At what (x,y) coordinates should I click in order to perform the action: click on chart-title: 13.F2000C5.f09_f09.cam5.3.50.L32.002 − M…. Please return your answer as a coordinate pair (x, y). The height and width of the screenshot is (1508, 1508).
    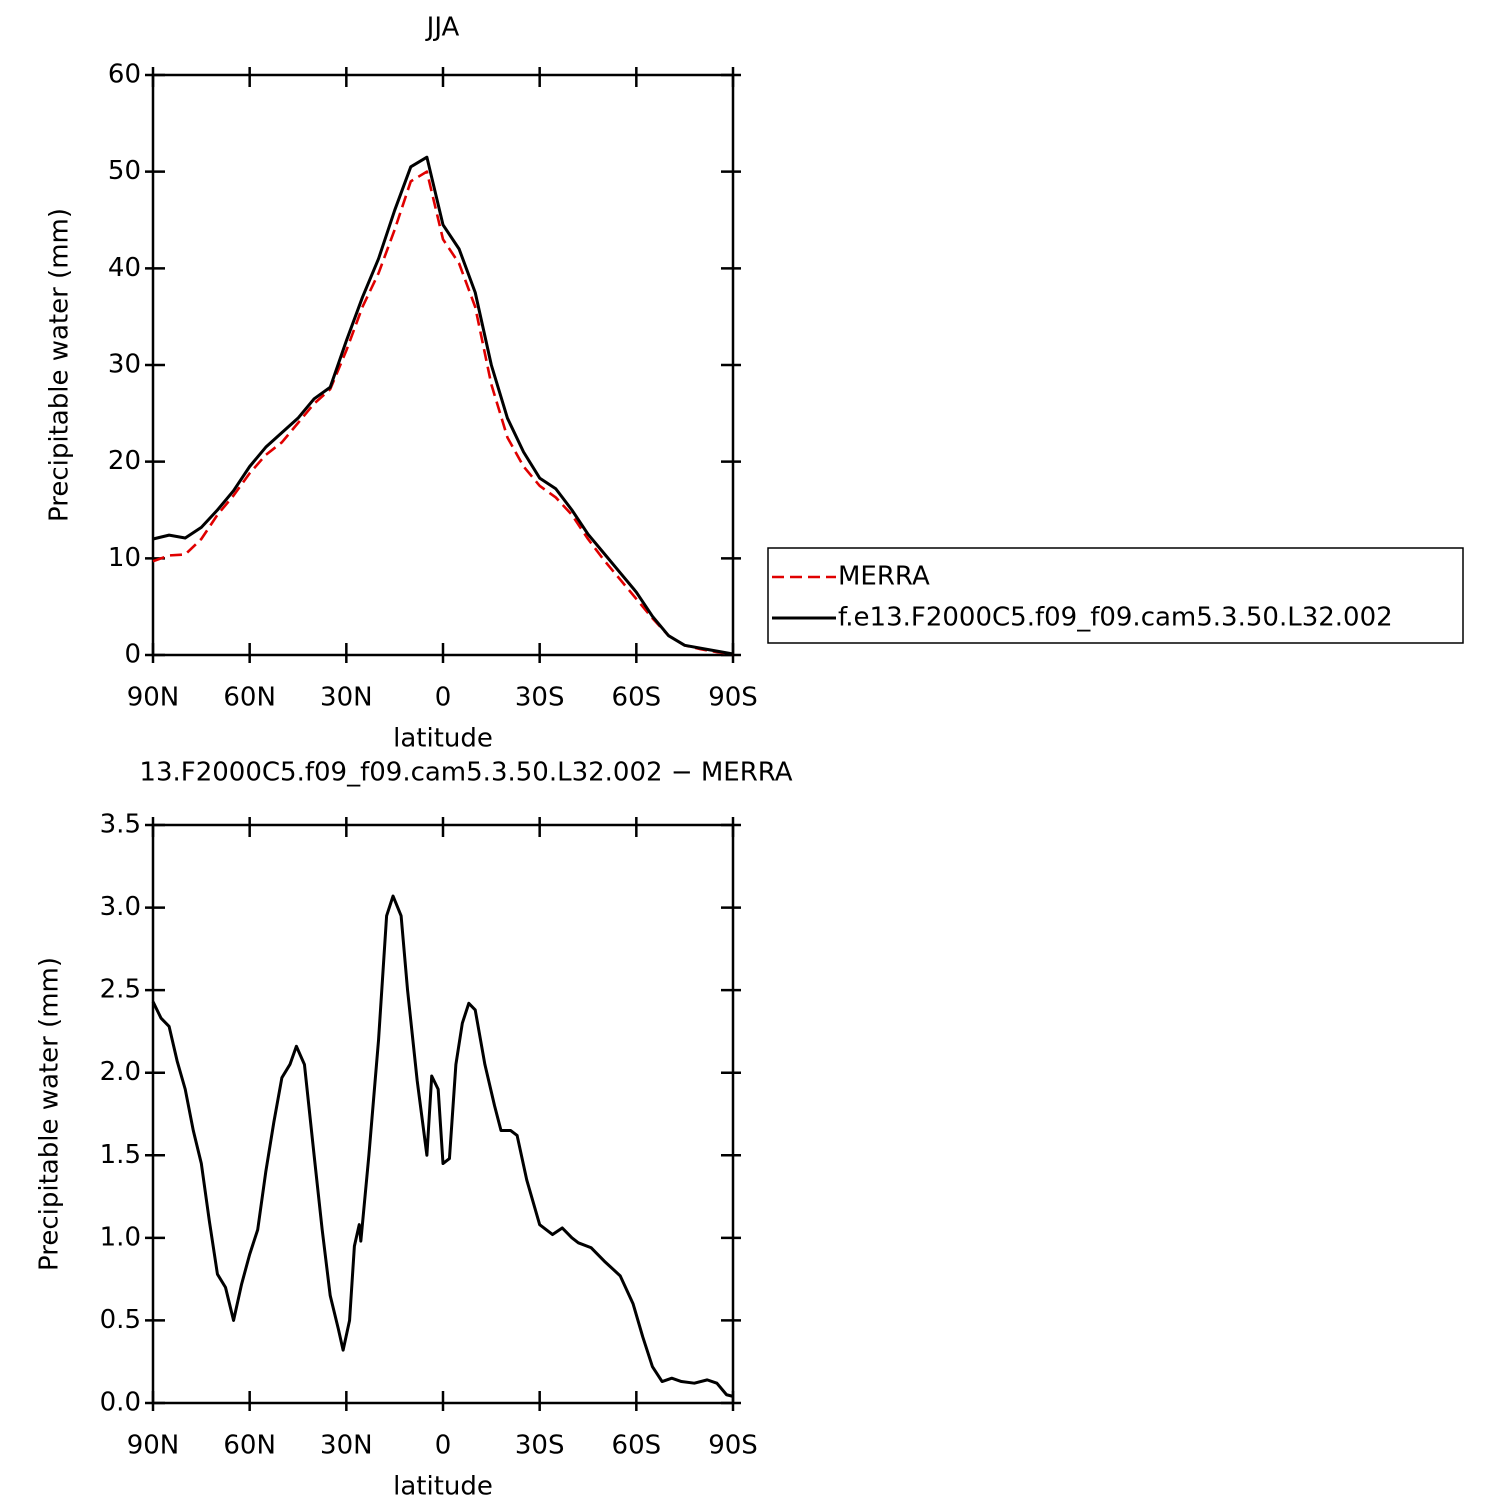
    Looking at the image, I should click on (465, 773).